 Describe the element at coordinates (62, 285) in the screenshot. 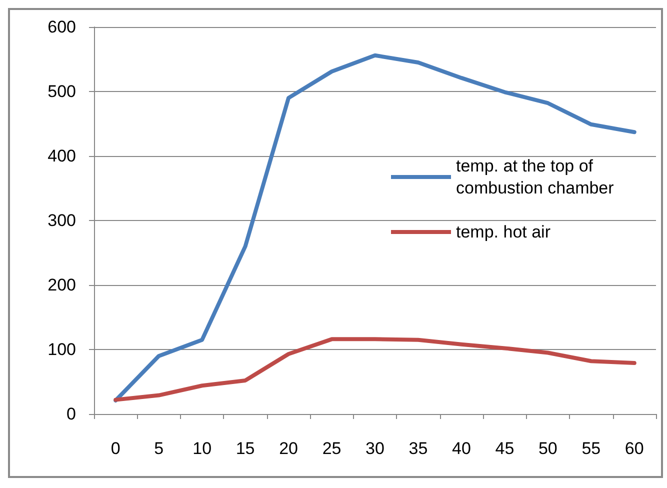

I see `y-tick-label: 200` at that location.